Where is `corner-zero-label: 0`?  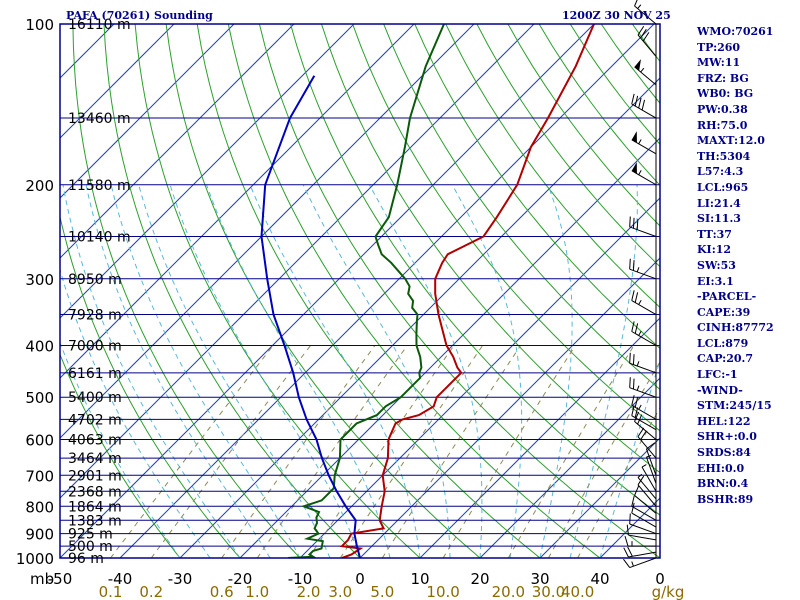
corner-zero-label: 0 is located at coordinates (660, 579).